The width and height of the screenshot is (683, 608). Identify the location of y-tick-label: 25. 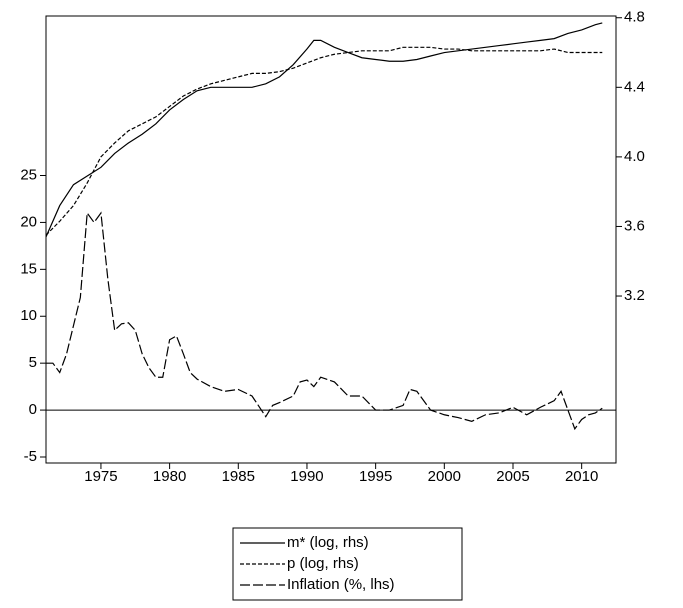
(28, 174).